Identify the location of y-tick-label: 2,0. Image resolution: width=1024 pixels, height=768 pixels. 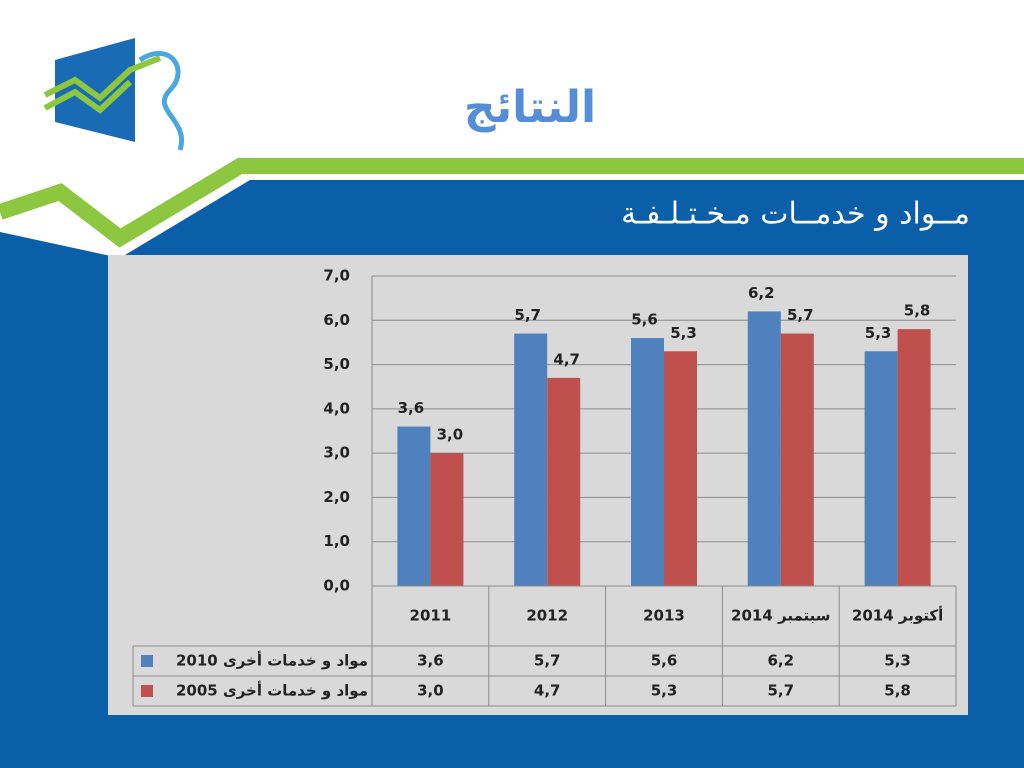
(336, 497).